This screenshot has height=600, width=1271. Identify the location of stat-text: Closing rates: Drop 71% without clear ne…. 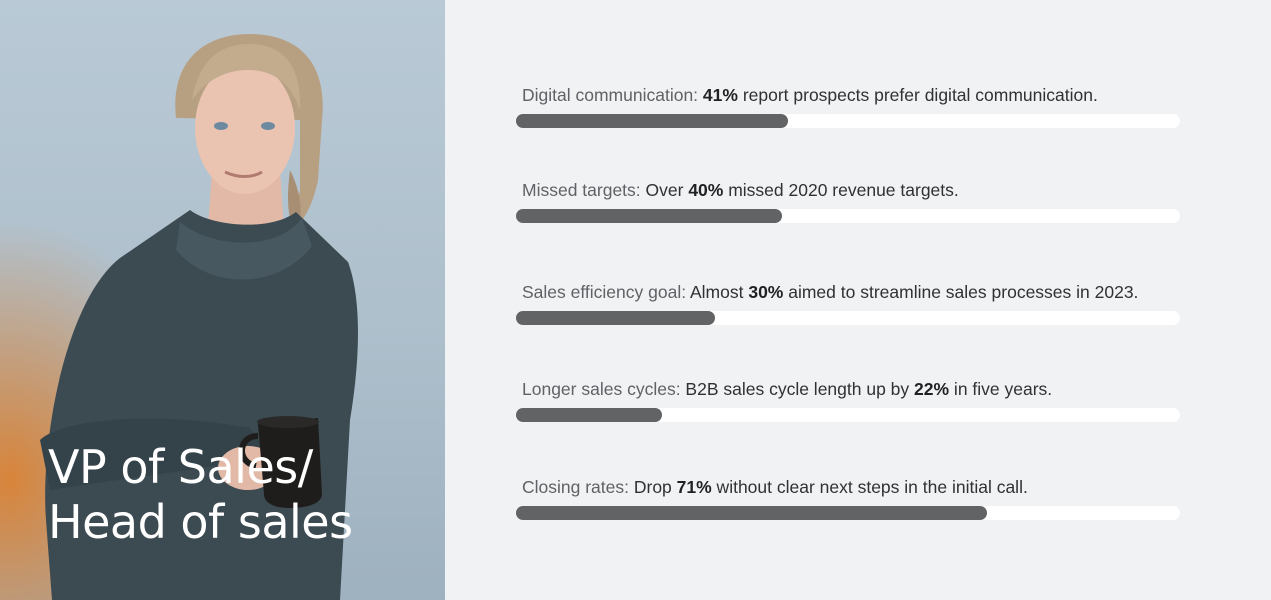
(854, 487).